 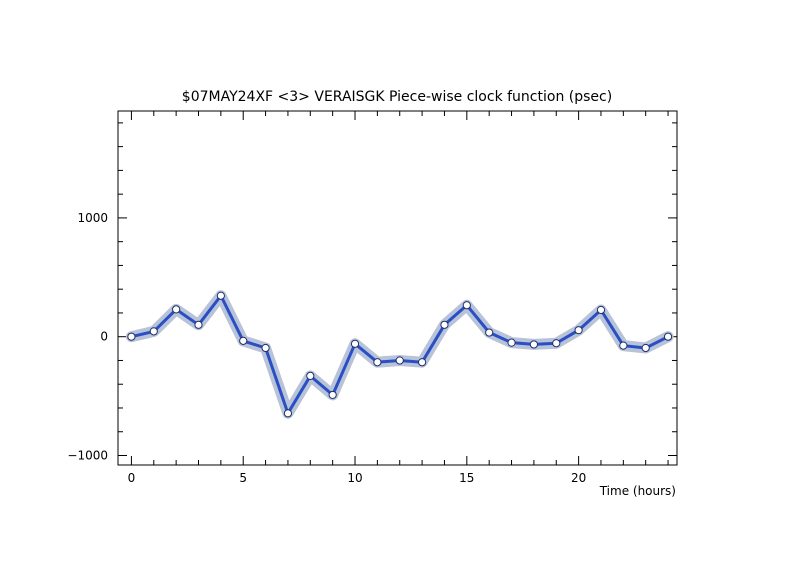 What do you see at coordinates (637, 491) in the screenshot?
I see `x-axis-label: Time (hours)` at bounding box center [637, 491].